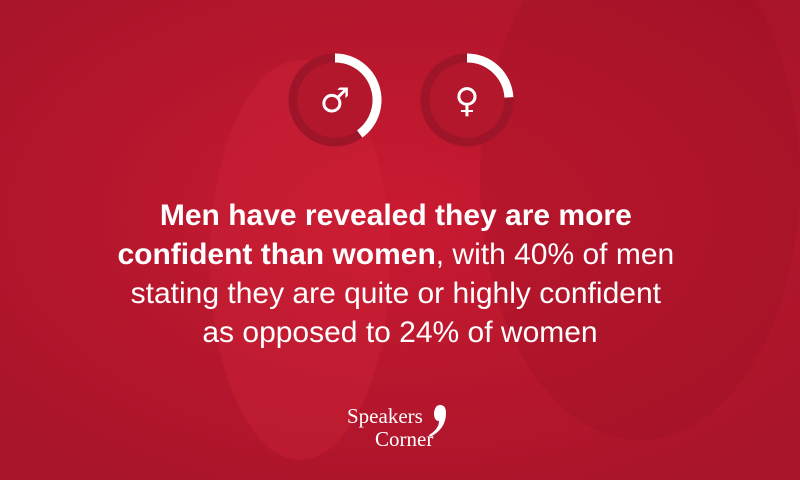 This screenshot has height=480, width=800. I want to click on gender-symbol: ♀, so click(467, 101).